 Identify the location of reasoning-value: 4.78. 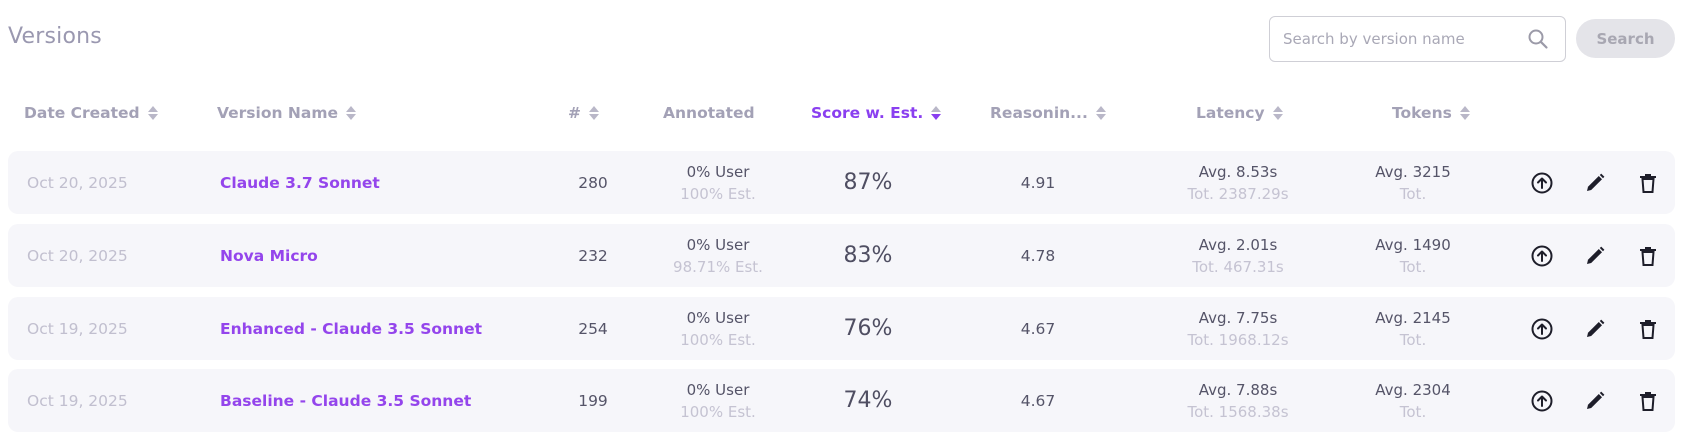
(1038, 255).